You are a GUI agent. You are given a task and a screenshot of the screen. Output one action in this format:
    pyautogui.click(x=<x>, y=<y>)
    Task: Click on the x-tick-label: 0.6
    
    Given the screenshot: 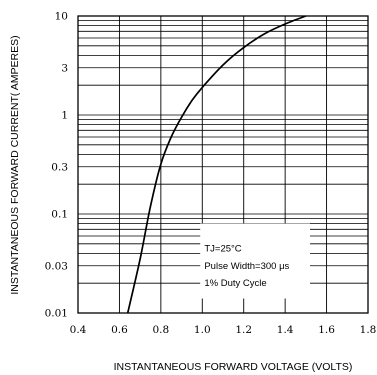 What is the action you would take?
    pyautogui.click(x=119, y=330)
    